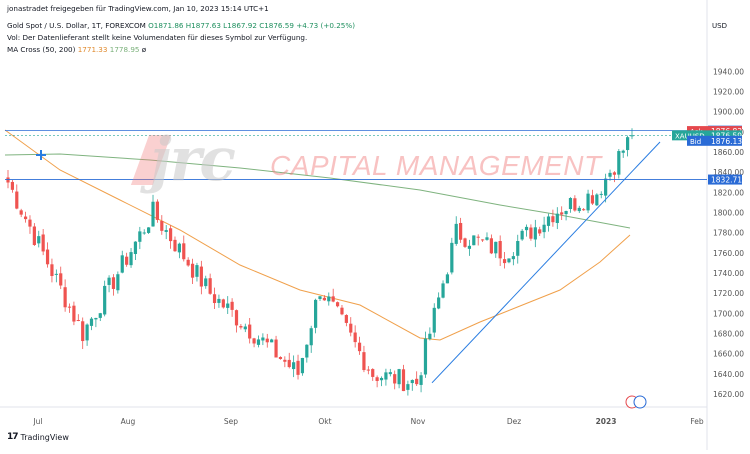 The width and height of the screenshot is (750, 454). I want to click on x-tick-label: Jul, so click(37, 421).